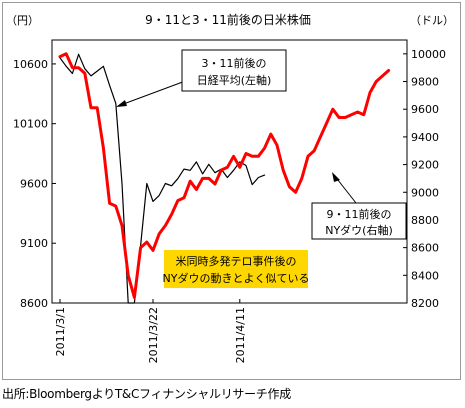 The image size is (465, 408). What do you see at coordinates (60, 331) in the screenshot?
I see `x-axis-tick-label: 2011/3/1` at bounding box center [60, 331].